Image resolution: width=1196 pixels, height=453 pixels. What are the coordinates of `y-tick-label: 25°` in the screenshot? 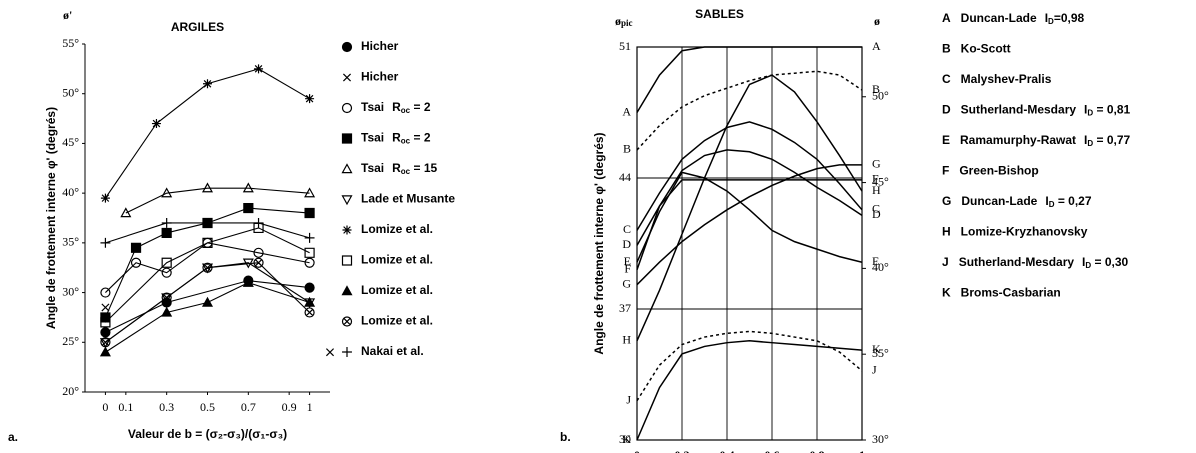 It's located at (70, 341).